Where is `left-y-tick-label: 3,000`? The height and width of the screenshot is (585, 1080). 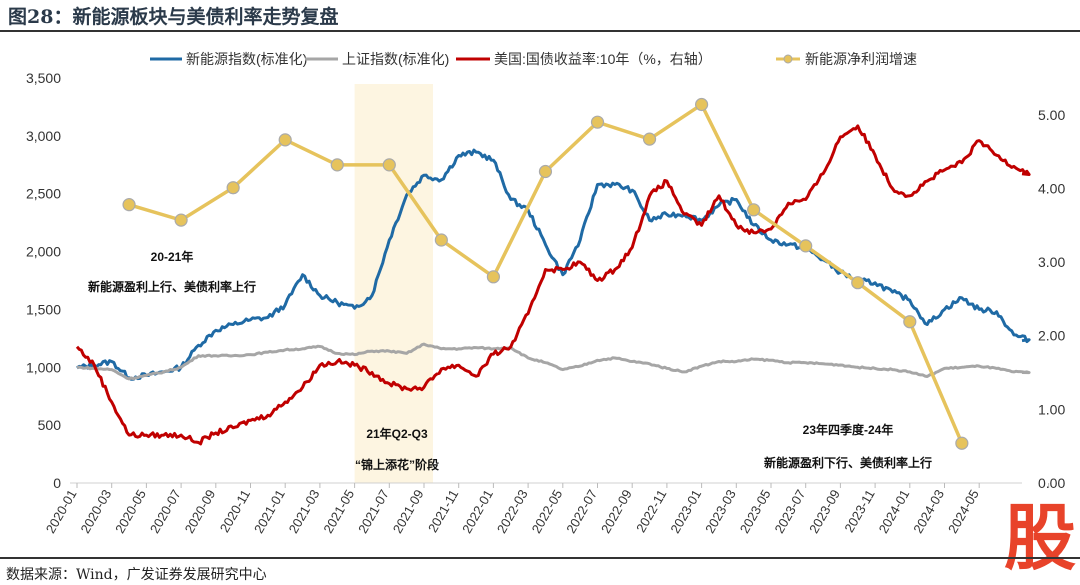 left-y-tick-label: 3,000 is located at coordinates (43, 136).